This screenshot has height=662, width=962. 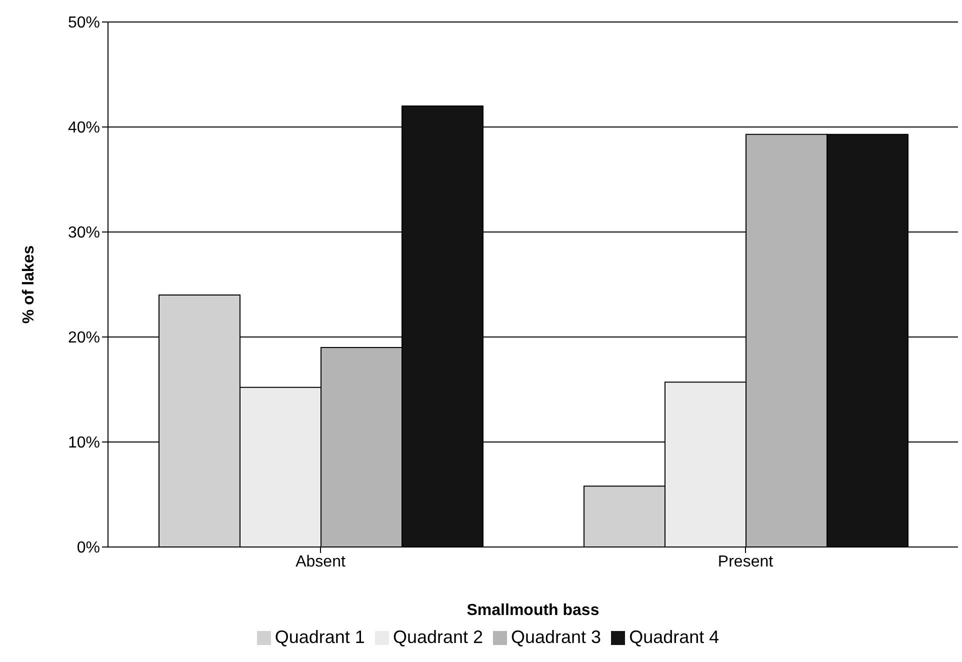 What do you see at coordinates (88, 548) in the screenshot?
I see `y-tick-label: 0%` at bounding box center [88, 548].